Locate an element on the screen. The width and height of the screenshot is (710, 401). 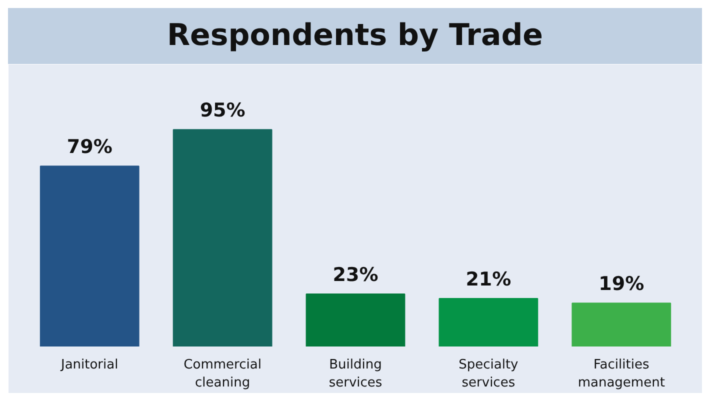
data-label: 95% is located at coordinates (223, 111).